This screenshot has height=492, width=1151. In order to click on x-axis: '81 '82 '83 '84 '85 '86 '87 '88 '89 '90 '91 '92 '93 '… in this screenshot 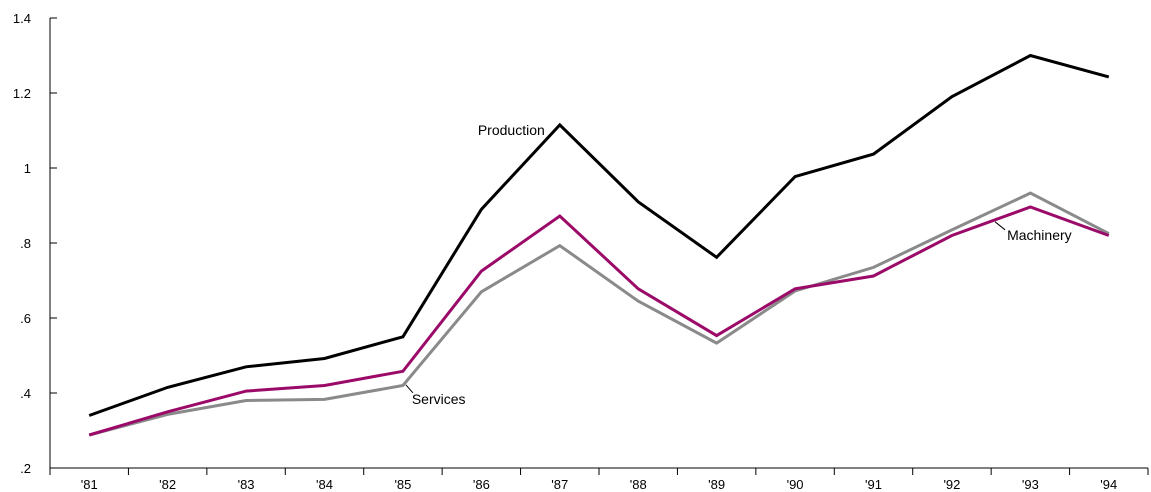, I will do `click(599, 479)`.